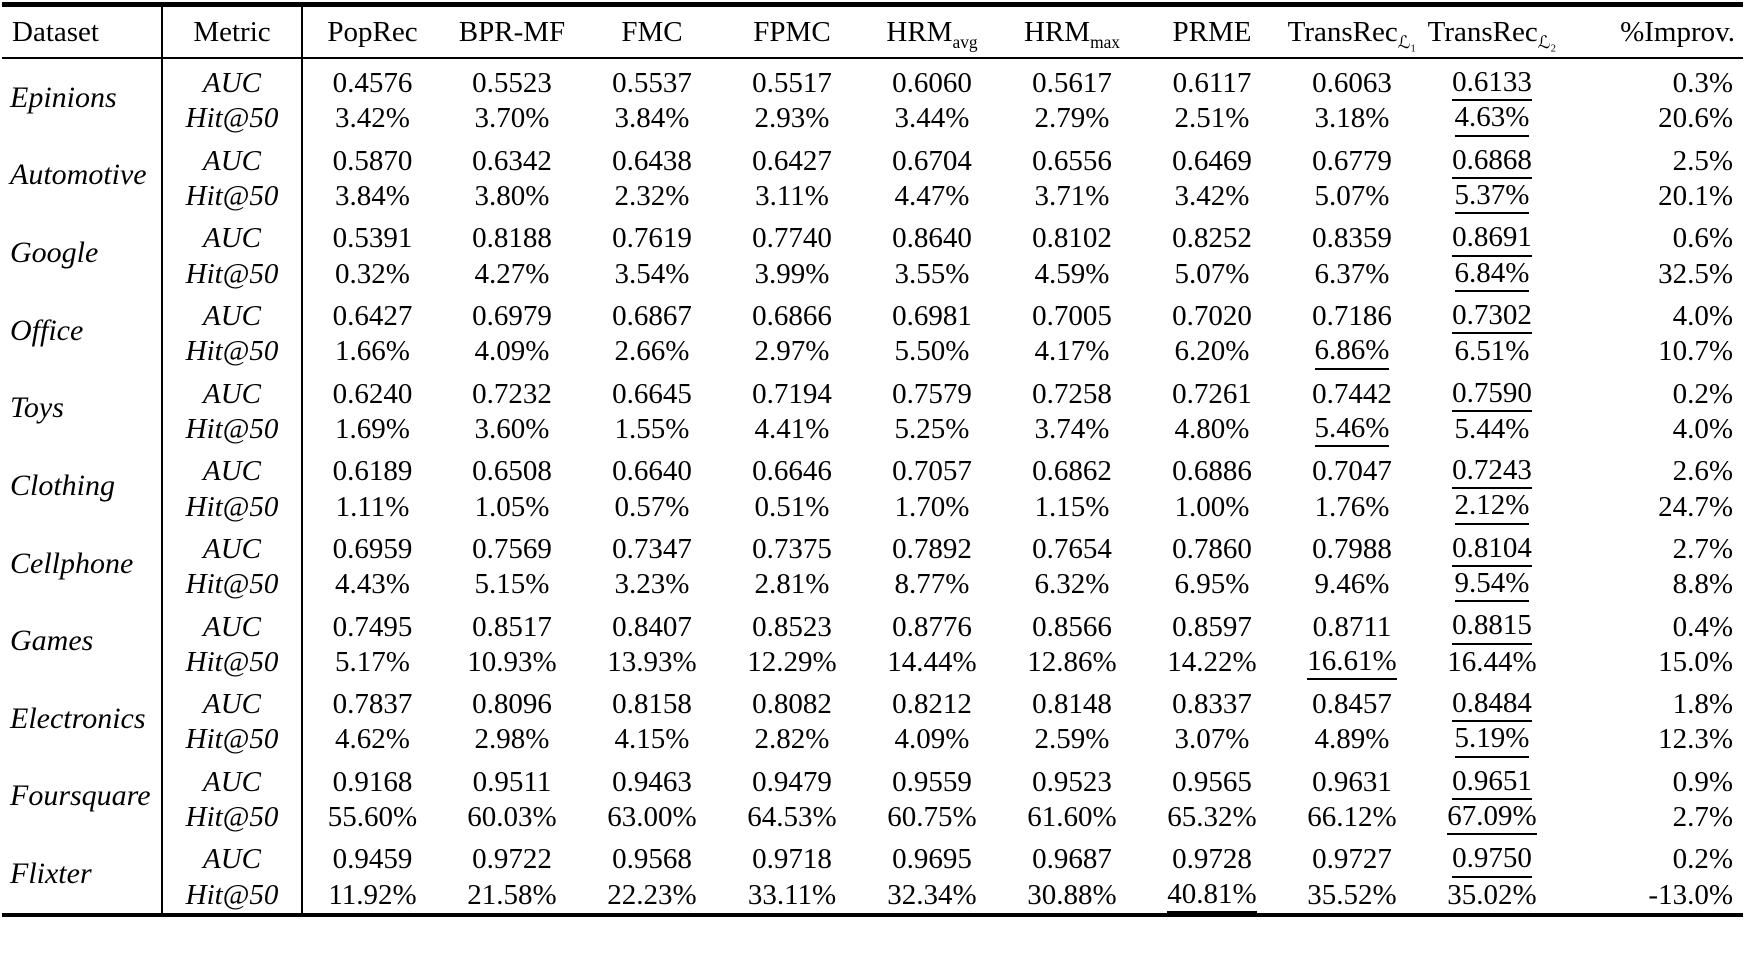 The height and width of the screenshot is (967, 1745). I want to click on improvement-cell: 0.6%, so click(1652, 235).